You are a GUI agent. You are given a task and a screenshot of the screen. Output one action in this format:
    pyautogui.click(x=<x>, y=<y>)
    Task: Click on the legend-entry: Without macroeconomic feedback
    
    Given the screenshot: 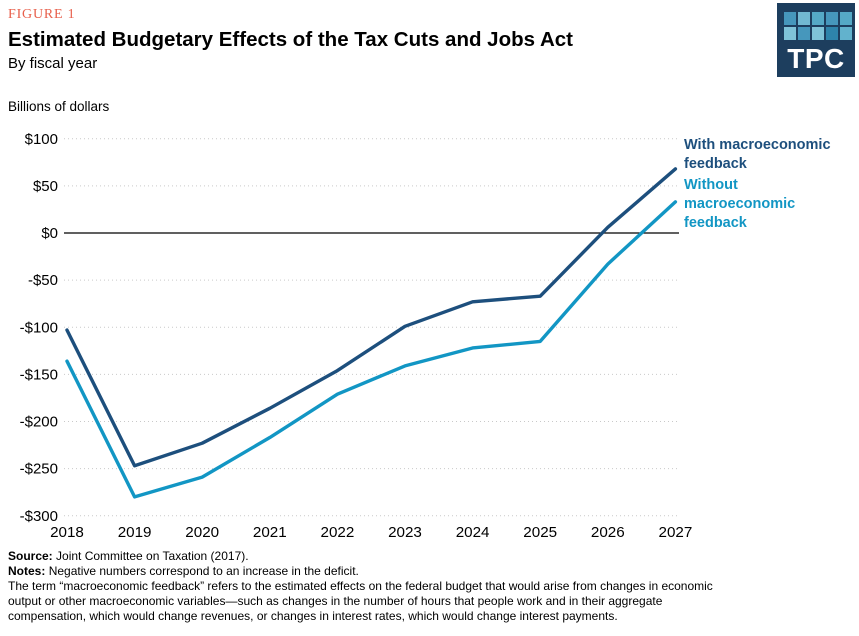 What is the action you would take?
    pyautogui.click(x=739, y=204)
    